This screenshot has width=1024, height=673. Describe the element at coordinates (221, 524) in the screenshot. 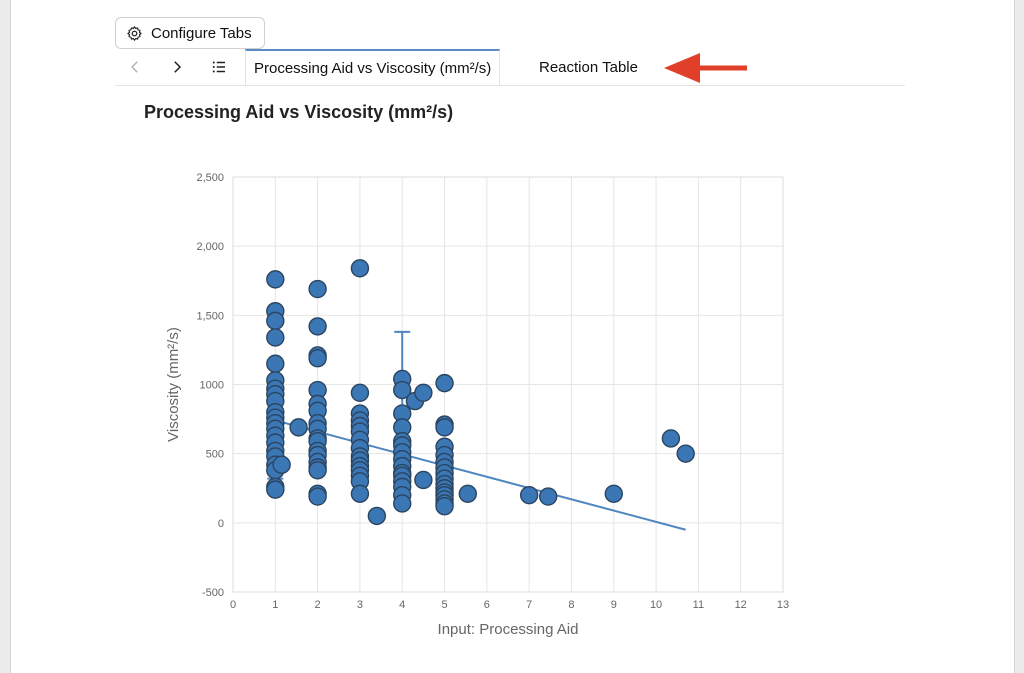

I see `y-tick-label: 0` at that location.